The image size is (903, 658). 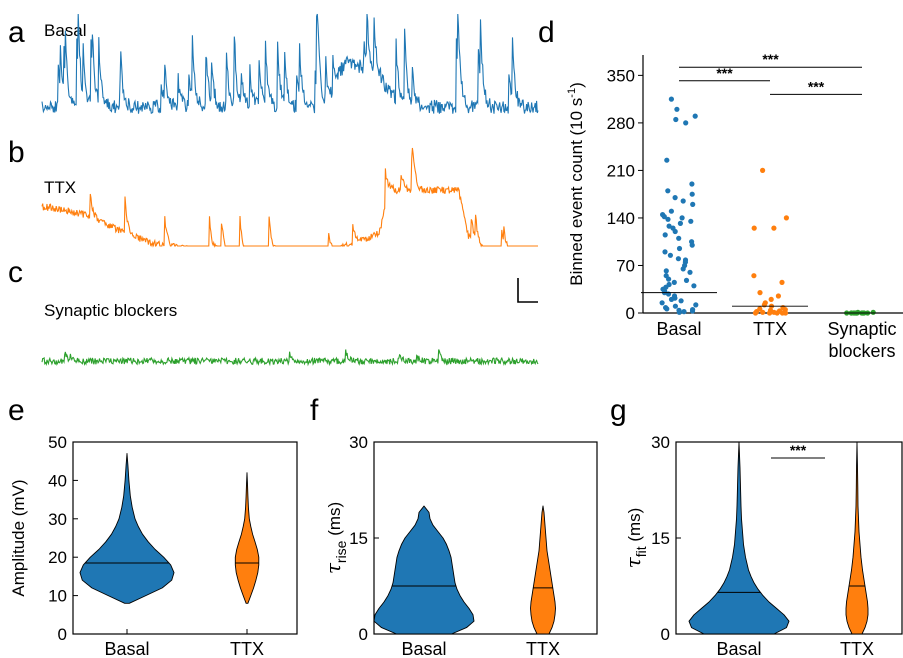 I want to click on trace-title-synaptic: Synaptic blockers, so click(x=110, y=310).